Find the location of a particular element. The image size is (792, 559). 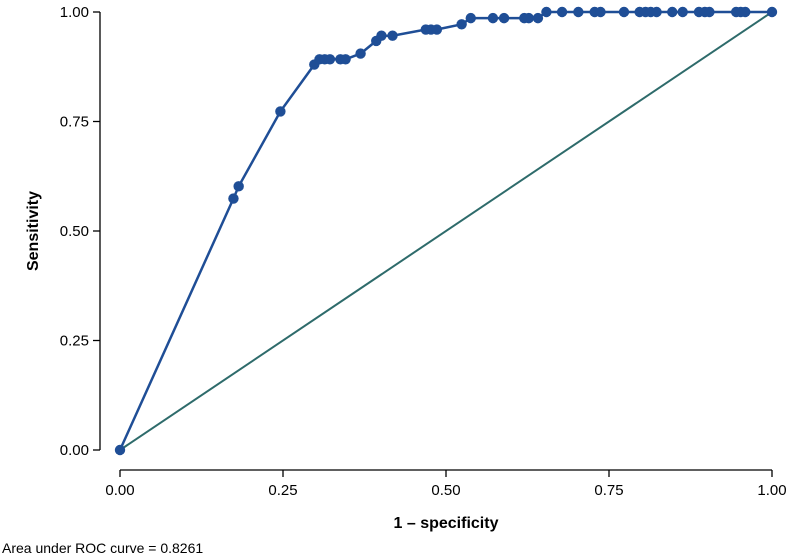

y-tick-label: 0.25 is located at coordinates (74, 341).